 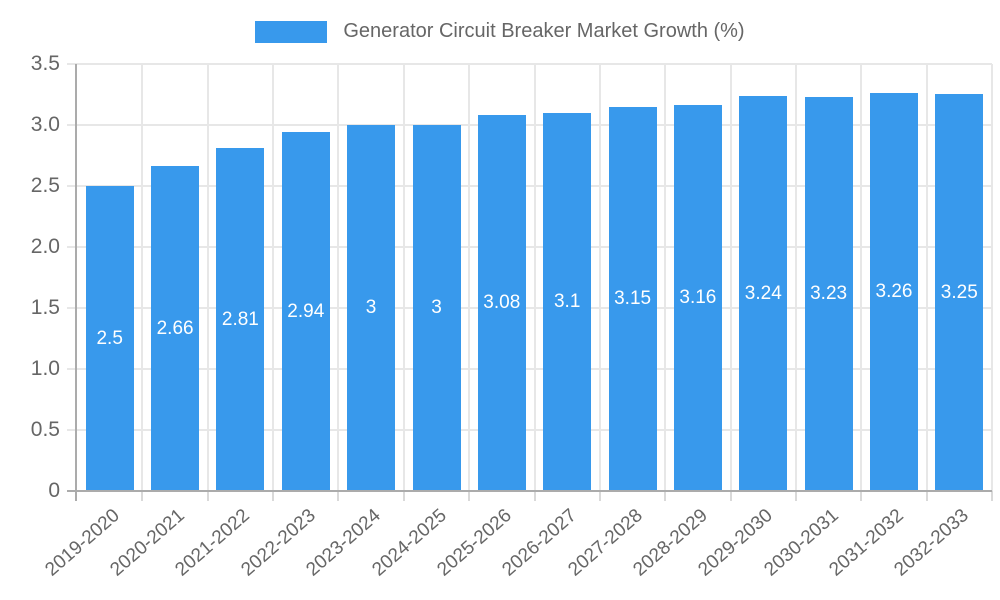 What do you see at coordinates (45, 246) in the screenshot?
I see `y-axis-label: 2.0` at bounding box center [45, 246].